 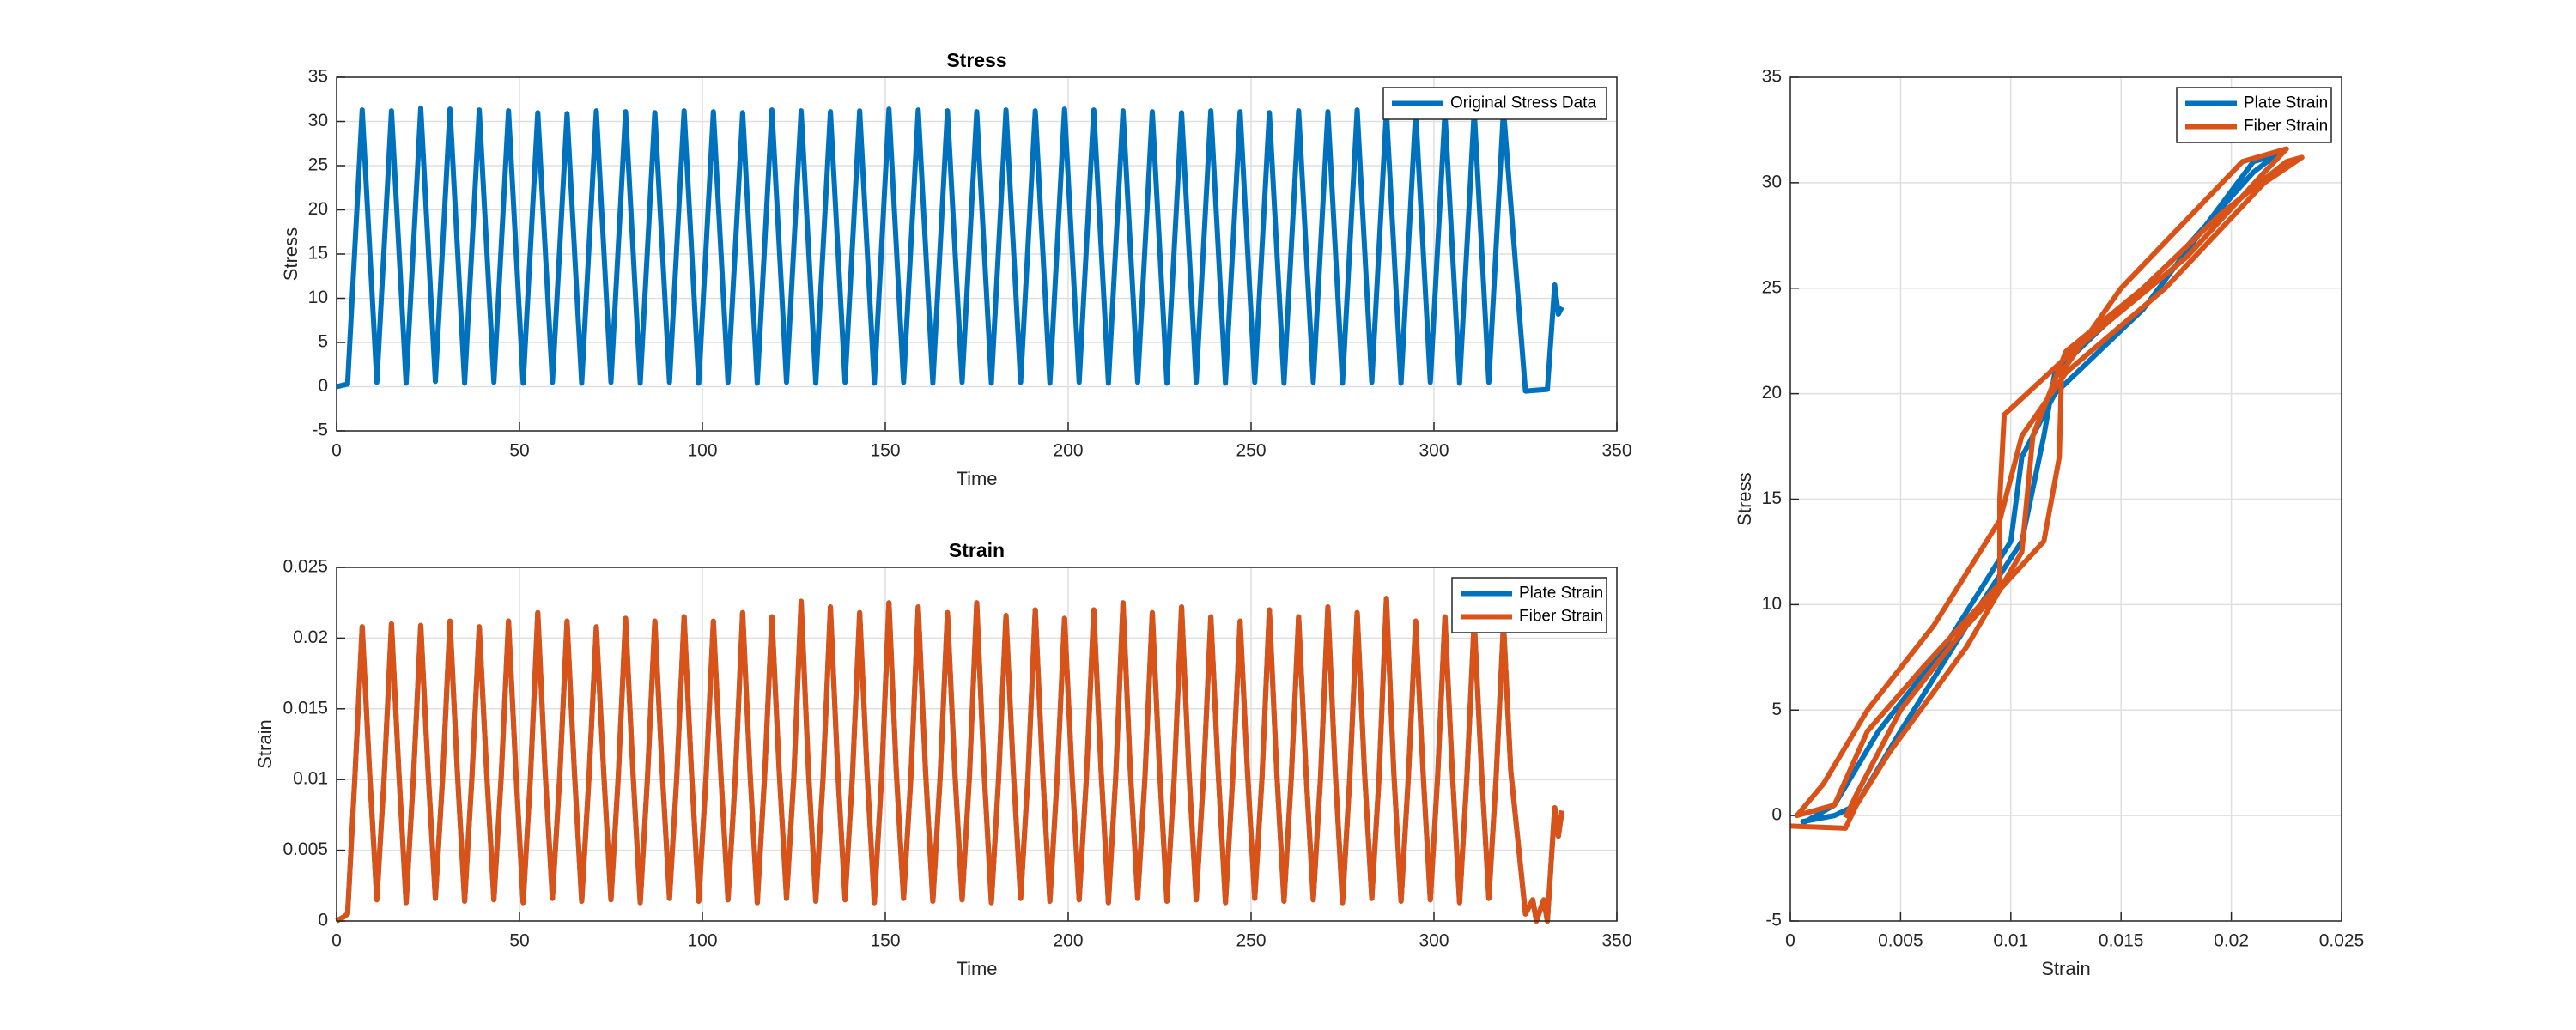 I want to click on x-tick-label: 0.01, so click(x=2011, y=941).